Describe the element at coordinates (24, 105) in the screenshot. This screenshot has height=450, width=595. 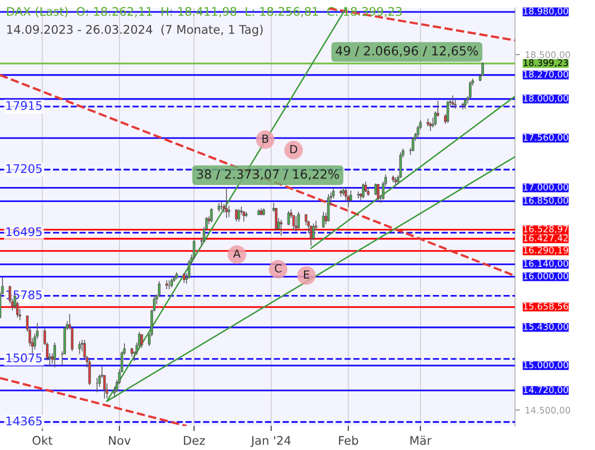
I see `ref-line-label: 17915` at that location.